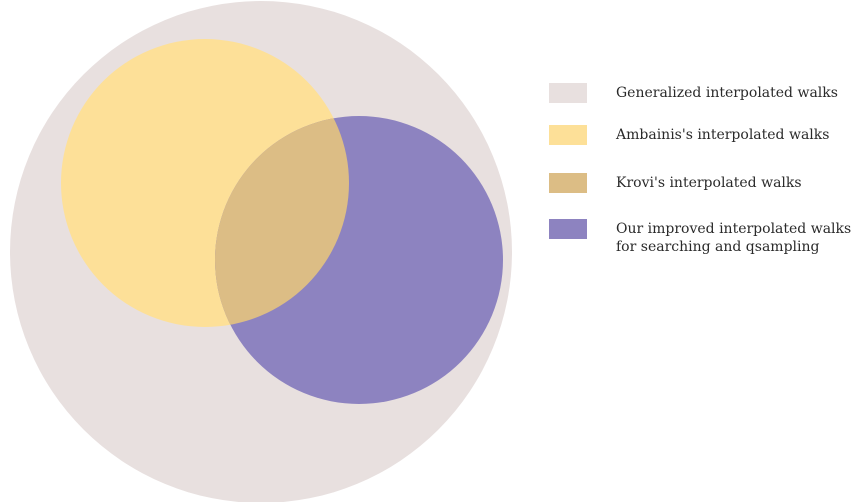  I want to click on legend-label-krovi: Krovi's interpolated walks, so click(709, 183).